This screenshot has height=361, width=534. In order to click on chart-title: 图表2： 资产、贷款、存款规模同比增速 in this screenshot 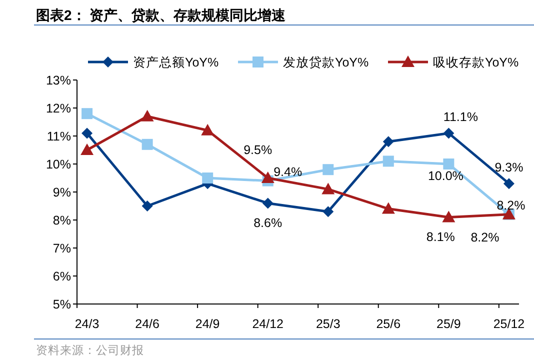, I will do `click(161, 15)`.